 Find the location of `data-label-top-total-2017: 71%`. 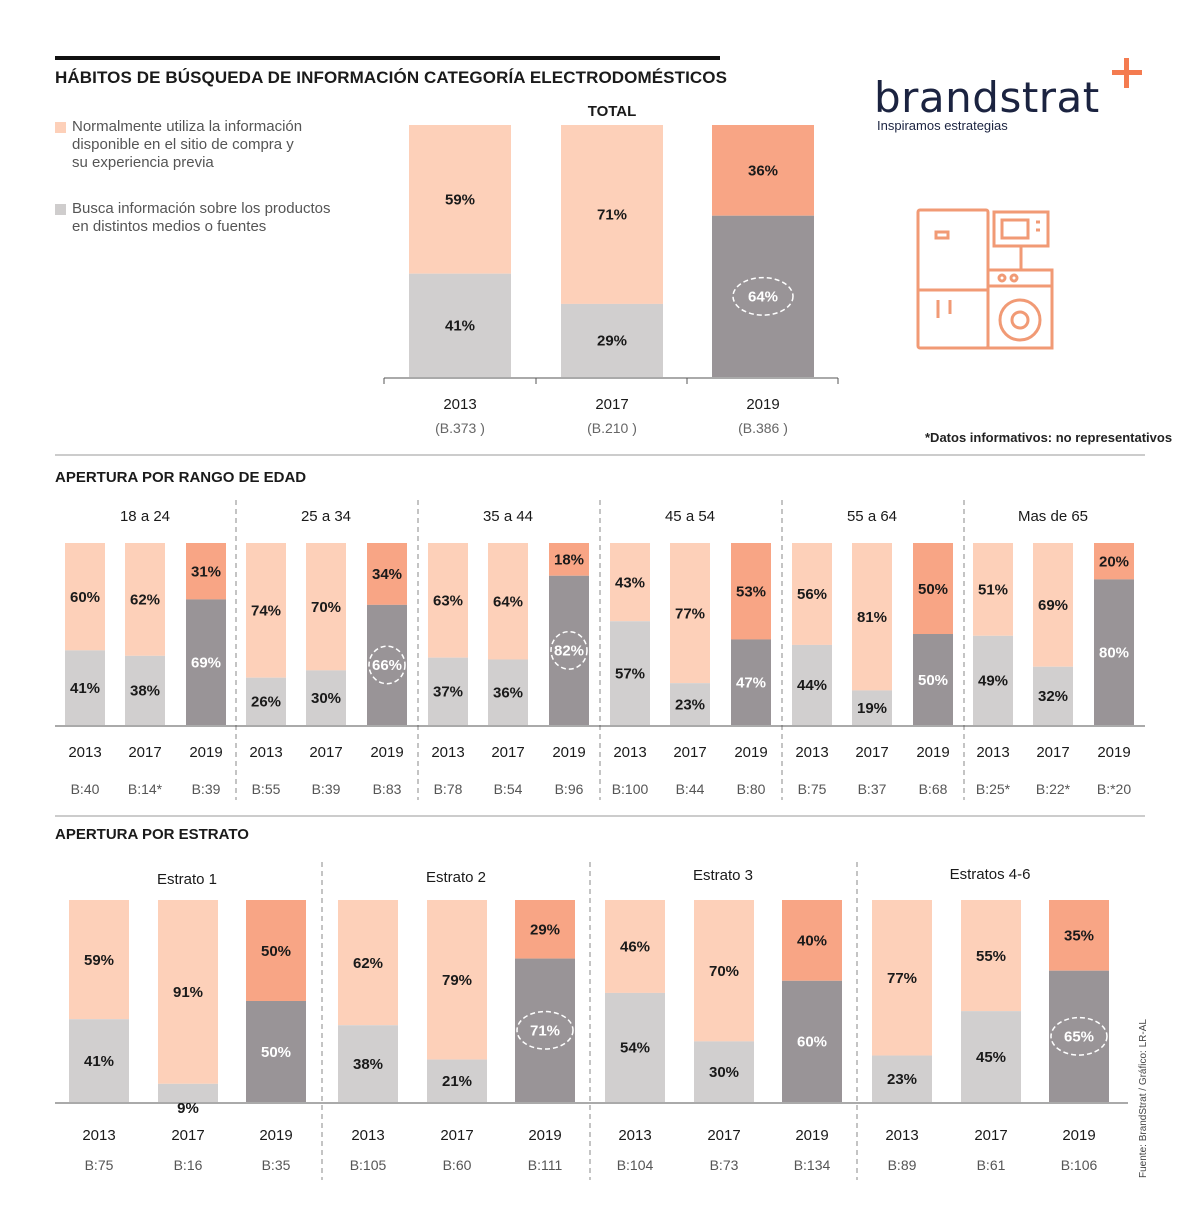

data-label-top-total-2017: 71% is located at coordinates (612, 215).